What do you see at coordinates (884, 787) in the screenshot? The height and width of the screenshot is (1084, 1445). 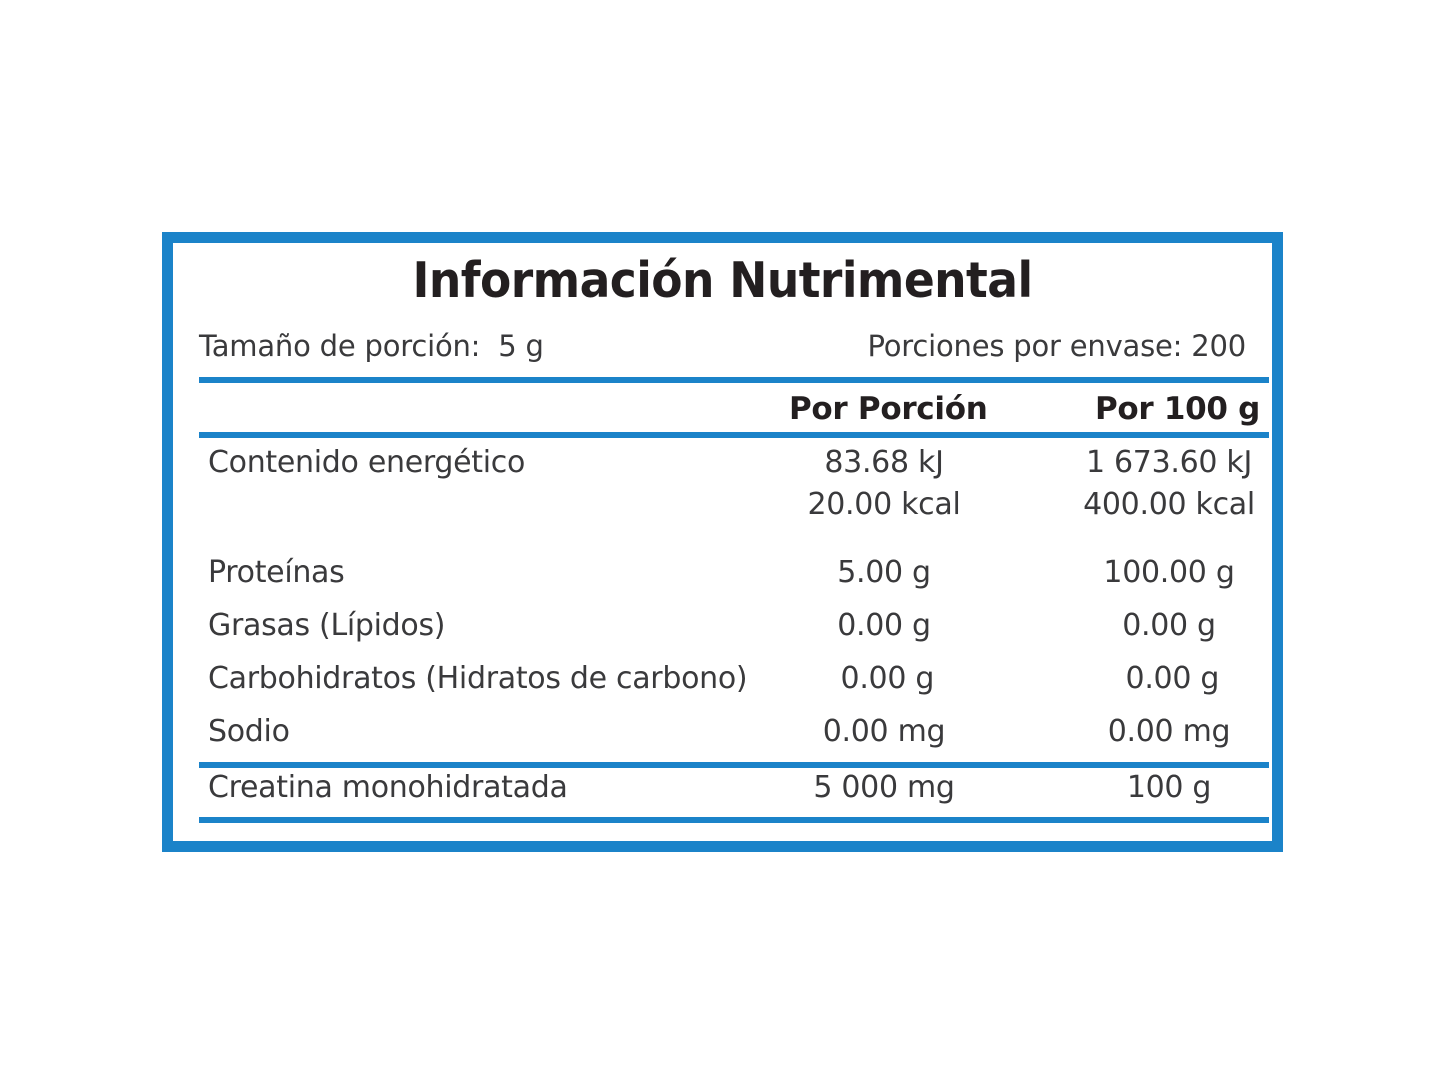 I see `row-value-creatine-per-serving: 5 000 mg` at bounding box center [884, 787].